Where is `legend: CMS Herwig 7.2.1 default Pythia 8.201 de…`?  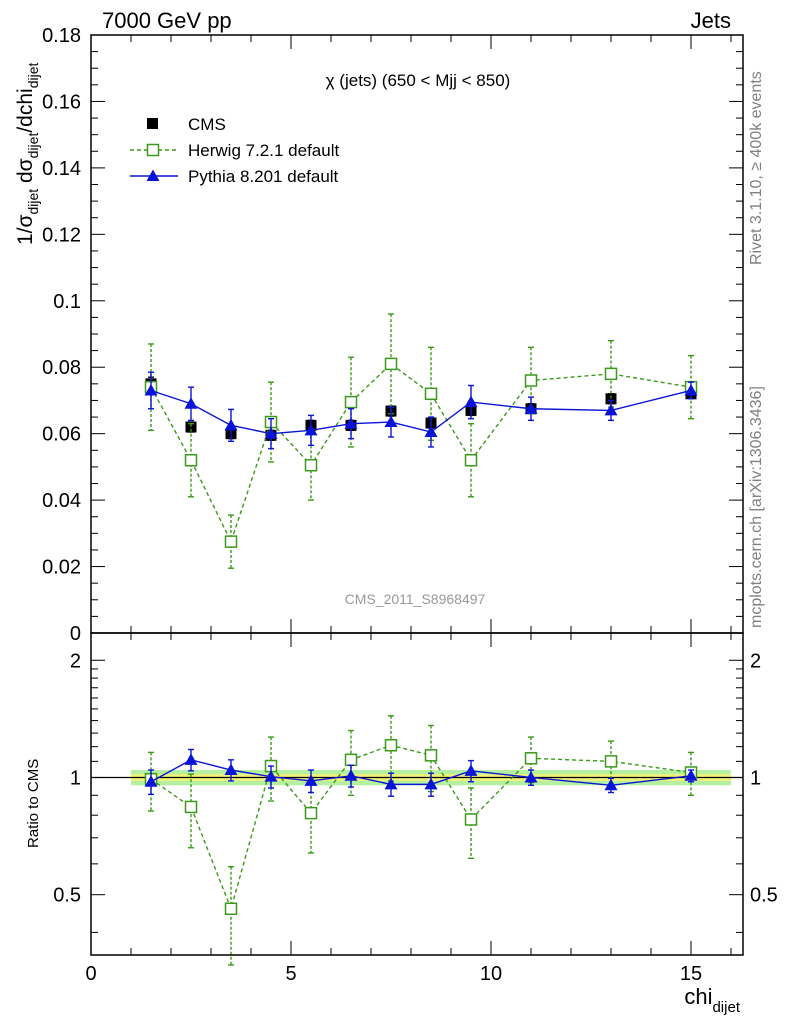 legend: CMS Herwig 7.2.1 default Pythia 8.201 de… is located at coordinates (234, 150).